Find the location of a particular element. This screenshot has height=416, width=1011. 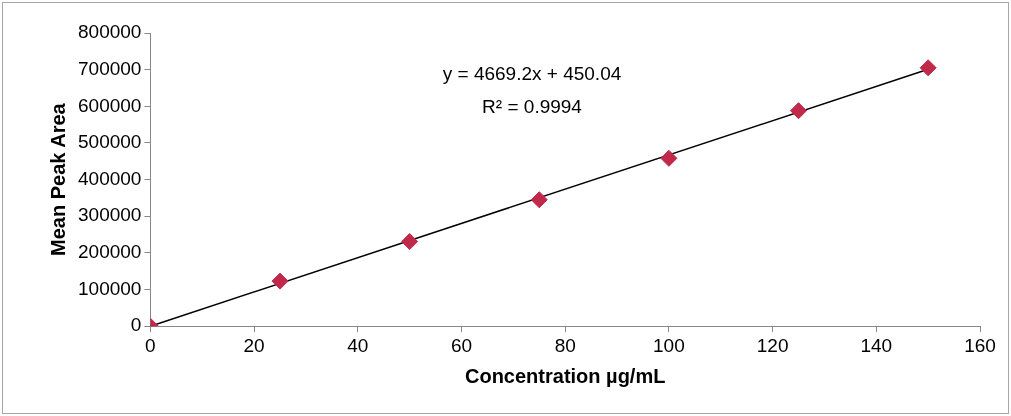

x-tick-label: 0 is located at coordinates (150, 345).